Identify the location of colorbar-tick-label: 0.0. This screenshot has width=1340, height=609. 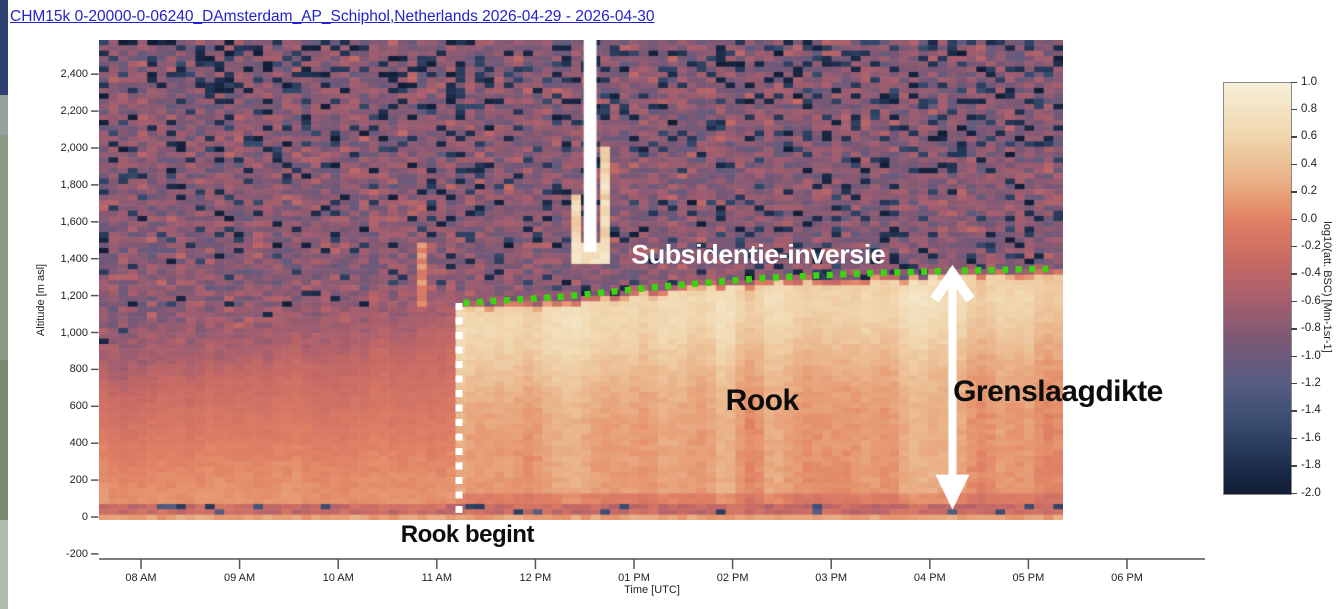
(1309, 218).